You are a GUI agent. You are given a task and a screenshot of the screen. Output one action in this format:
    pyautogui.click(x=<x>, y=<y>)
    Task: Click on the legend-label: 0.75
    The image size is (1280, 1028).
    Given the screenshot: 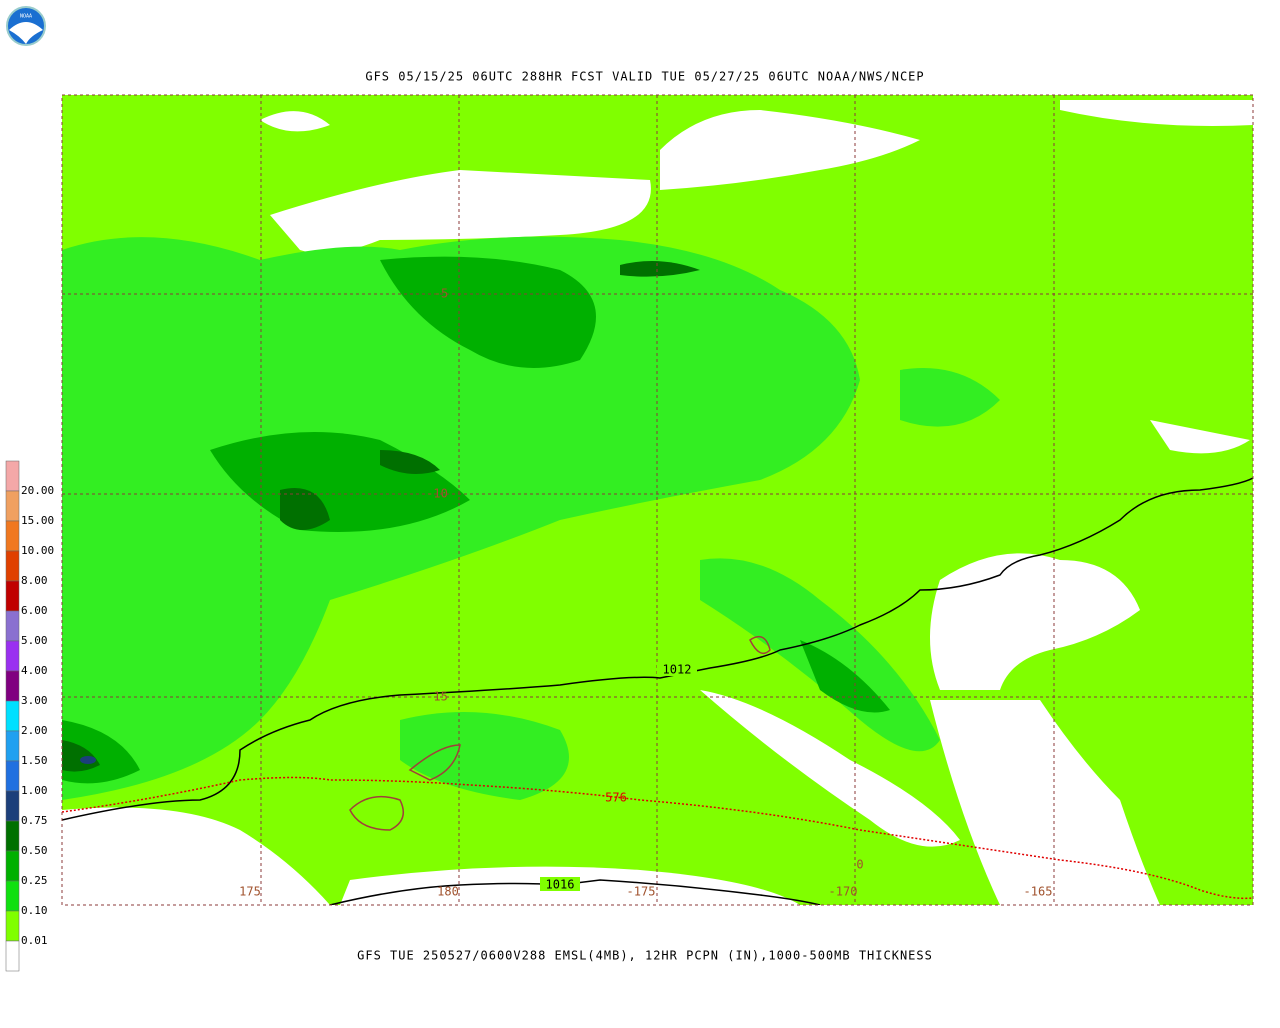 What is the action you would take?
    pyautogui.click(x=34, y=820)
    